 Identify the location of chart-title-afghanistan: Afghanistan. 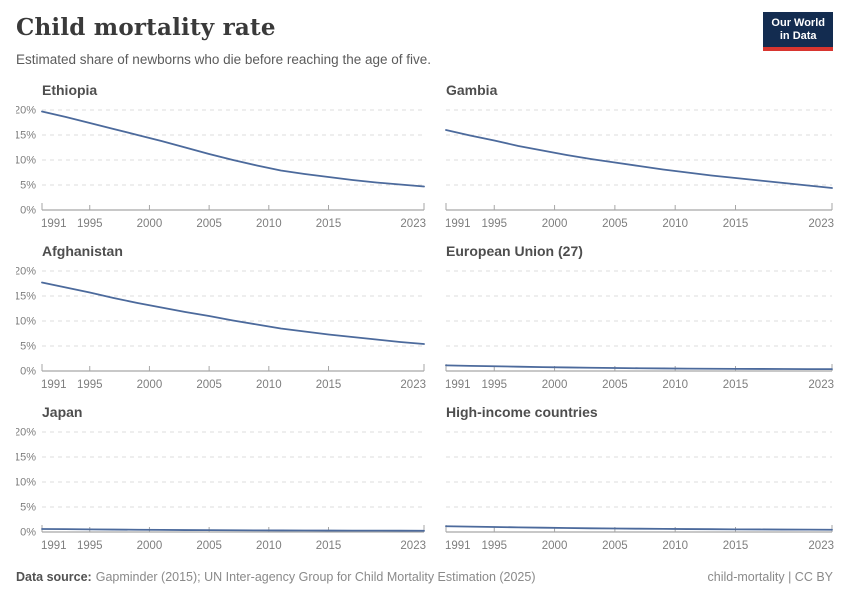
(82, 251).